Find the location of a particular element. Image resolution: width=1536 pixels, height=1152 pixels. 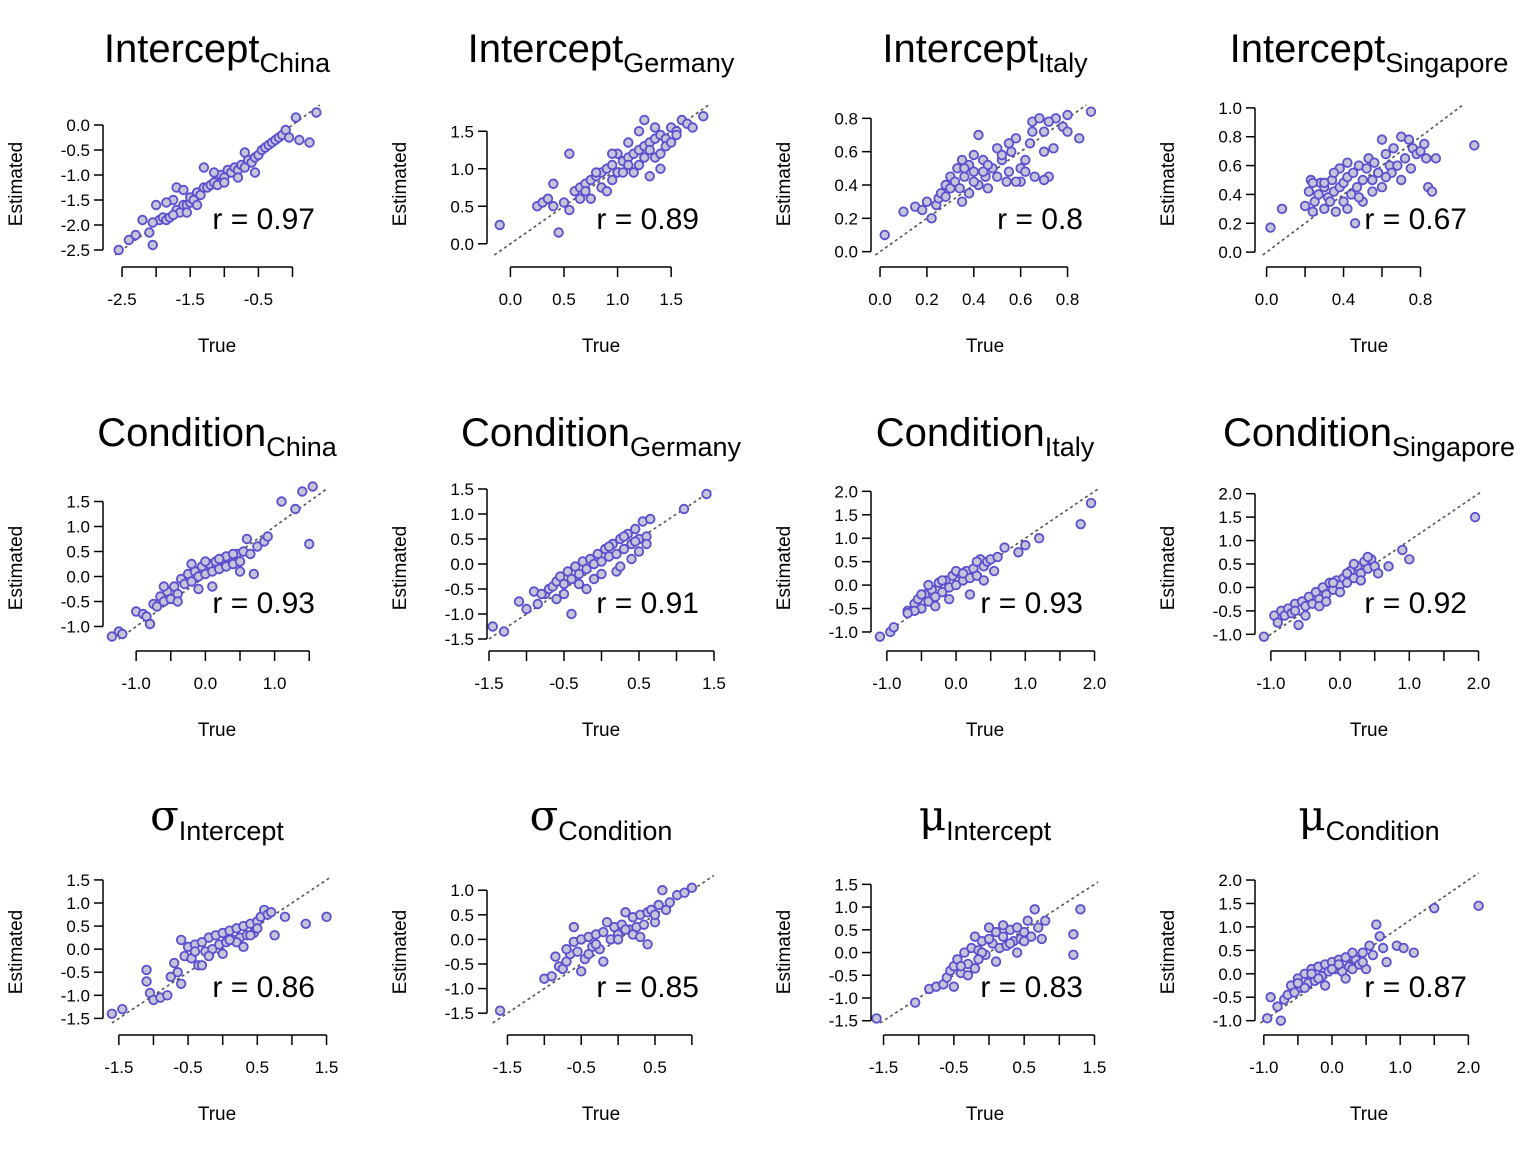

identity-line is located at coordinates (980, 180).